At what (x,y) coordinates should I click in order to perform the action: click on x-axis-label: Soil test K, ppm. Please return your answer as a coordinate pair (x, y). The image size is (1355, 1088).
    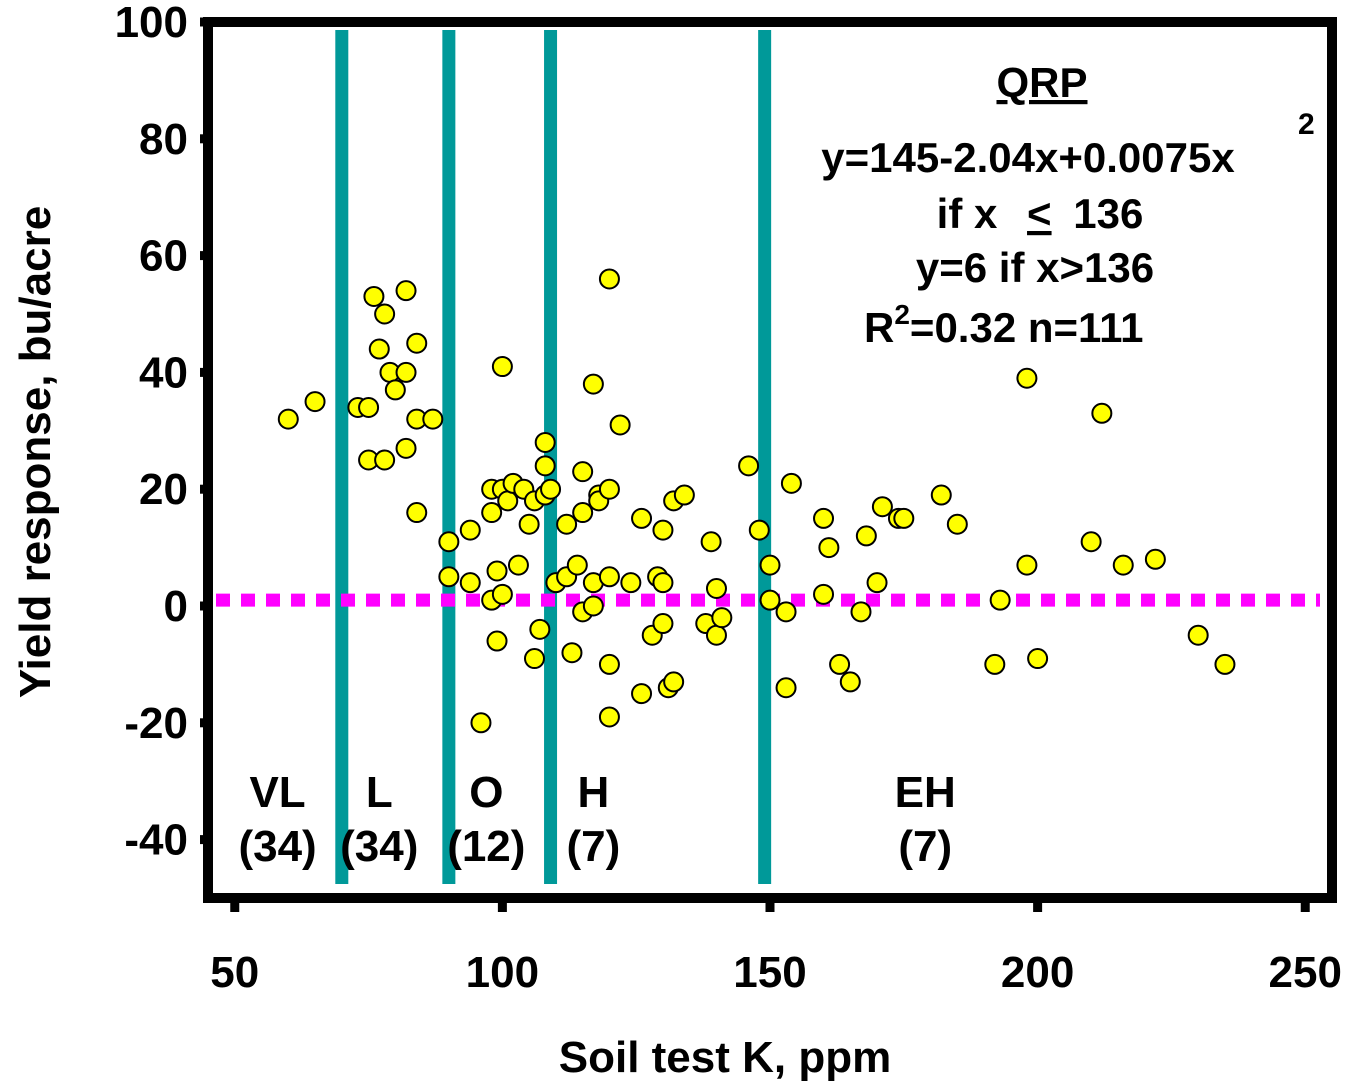
    Looking at the image, I should click on (725, 1057).